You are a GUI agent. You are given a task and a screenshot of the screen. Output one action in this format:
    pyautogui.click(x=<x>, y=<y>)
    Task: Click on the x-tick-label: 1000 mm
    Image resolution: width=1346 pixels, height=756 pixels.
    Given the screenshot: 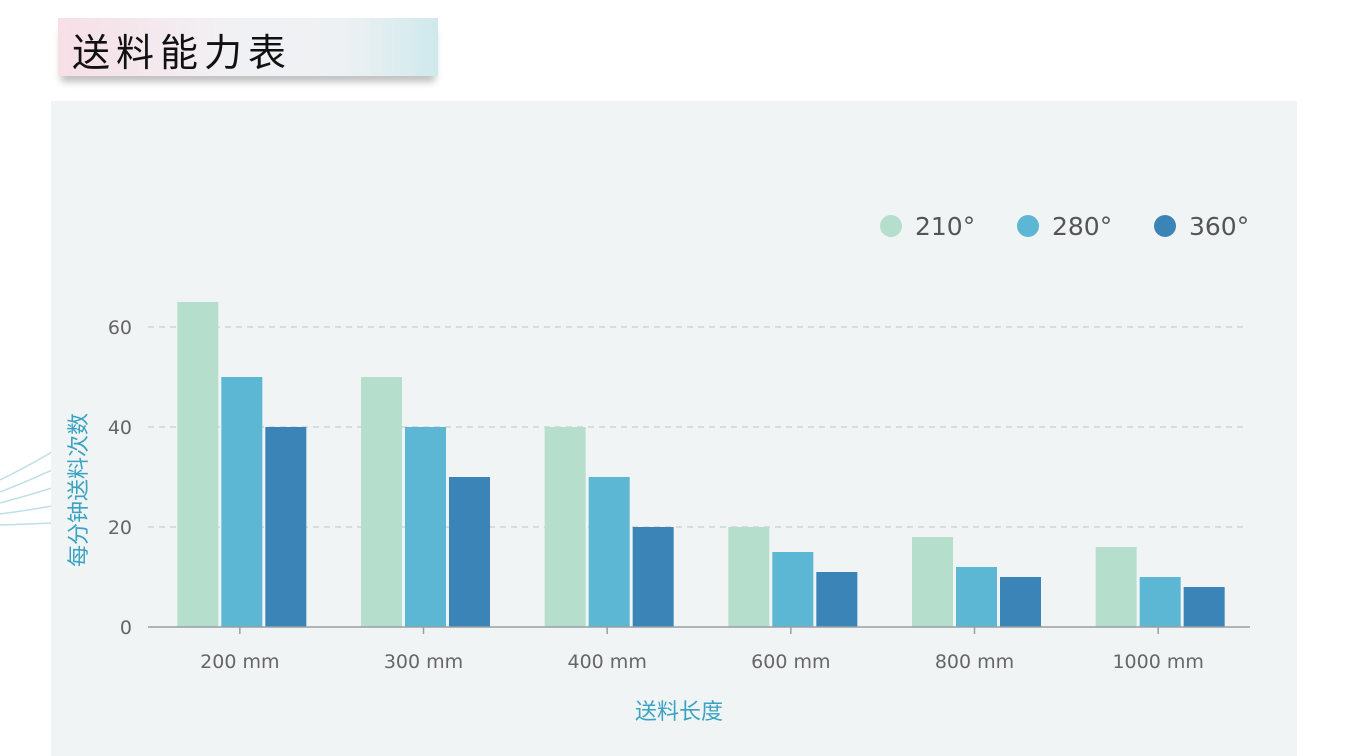 What is the action you would take?
    pyautogui.click(x=1157, y=662)
    